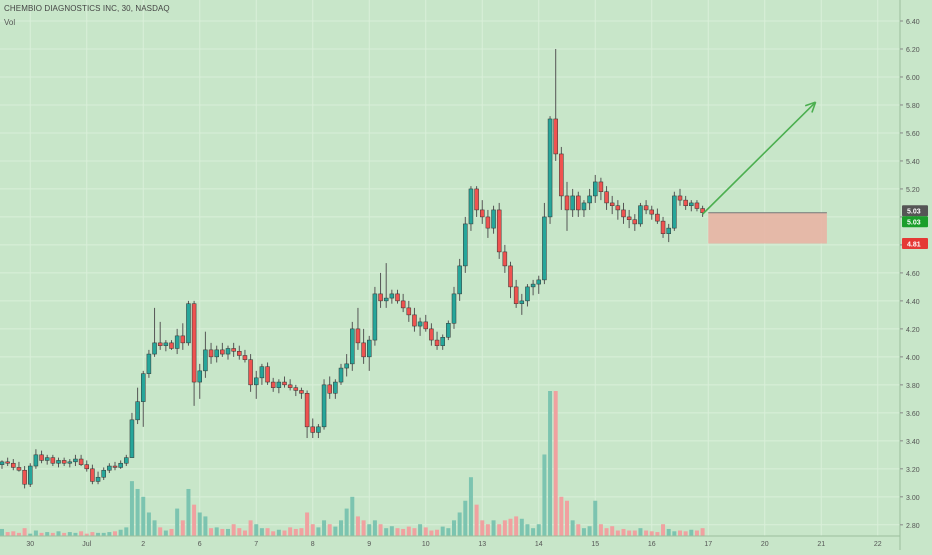  Describe the element at coordinates (913, 414) in the screenshot. I see `price-tick-label: 3.60` at that location.